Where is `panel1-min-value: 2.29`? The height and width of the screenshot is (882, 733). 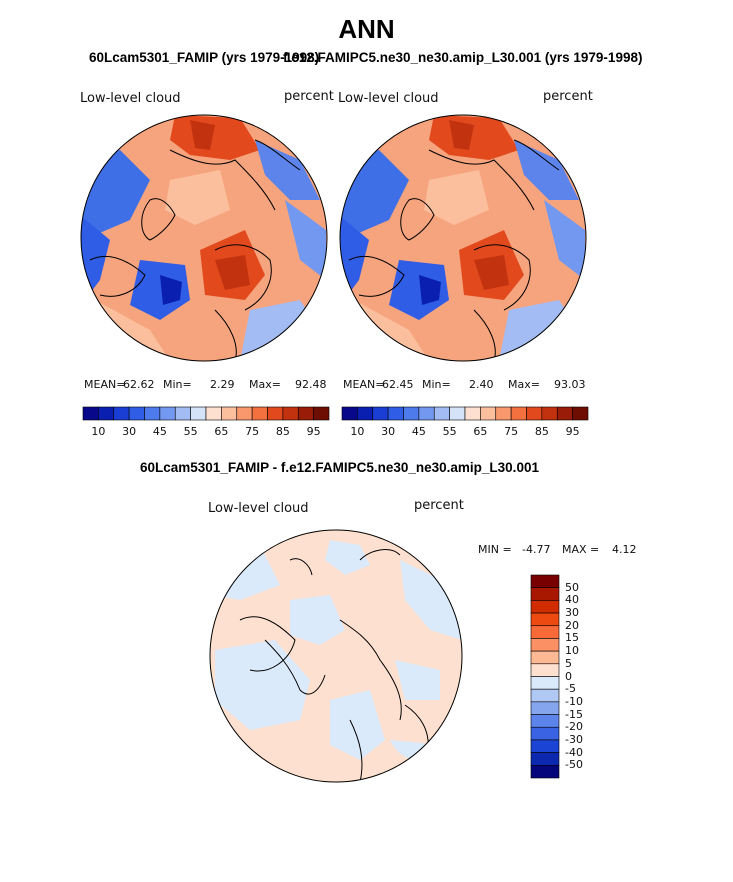 panel1-min-value: 2.29 is located at coordinates (222, 384).